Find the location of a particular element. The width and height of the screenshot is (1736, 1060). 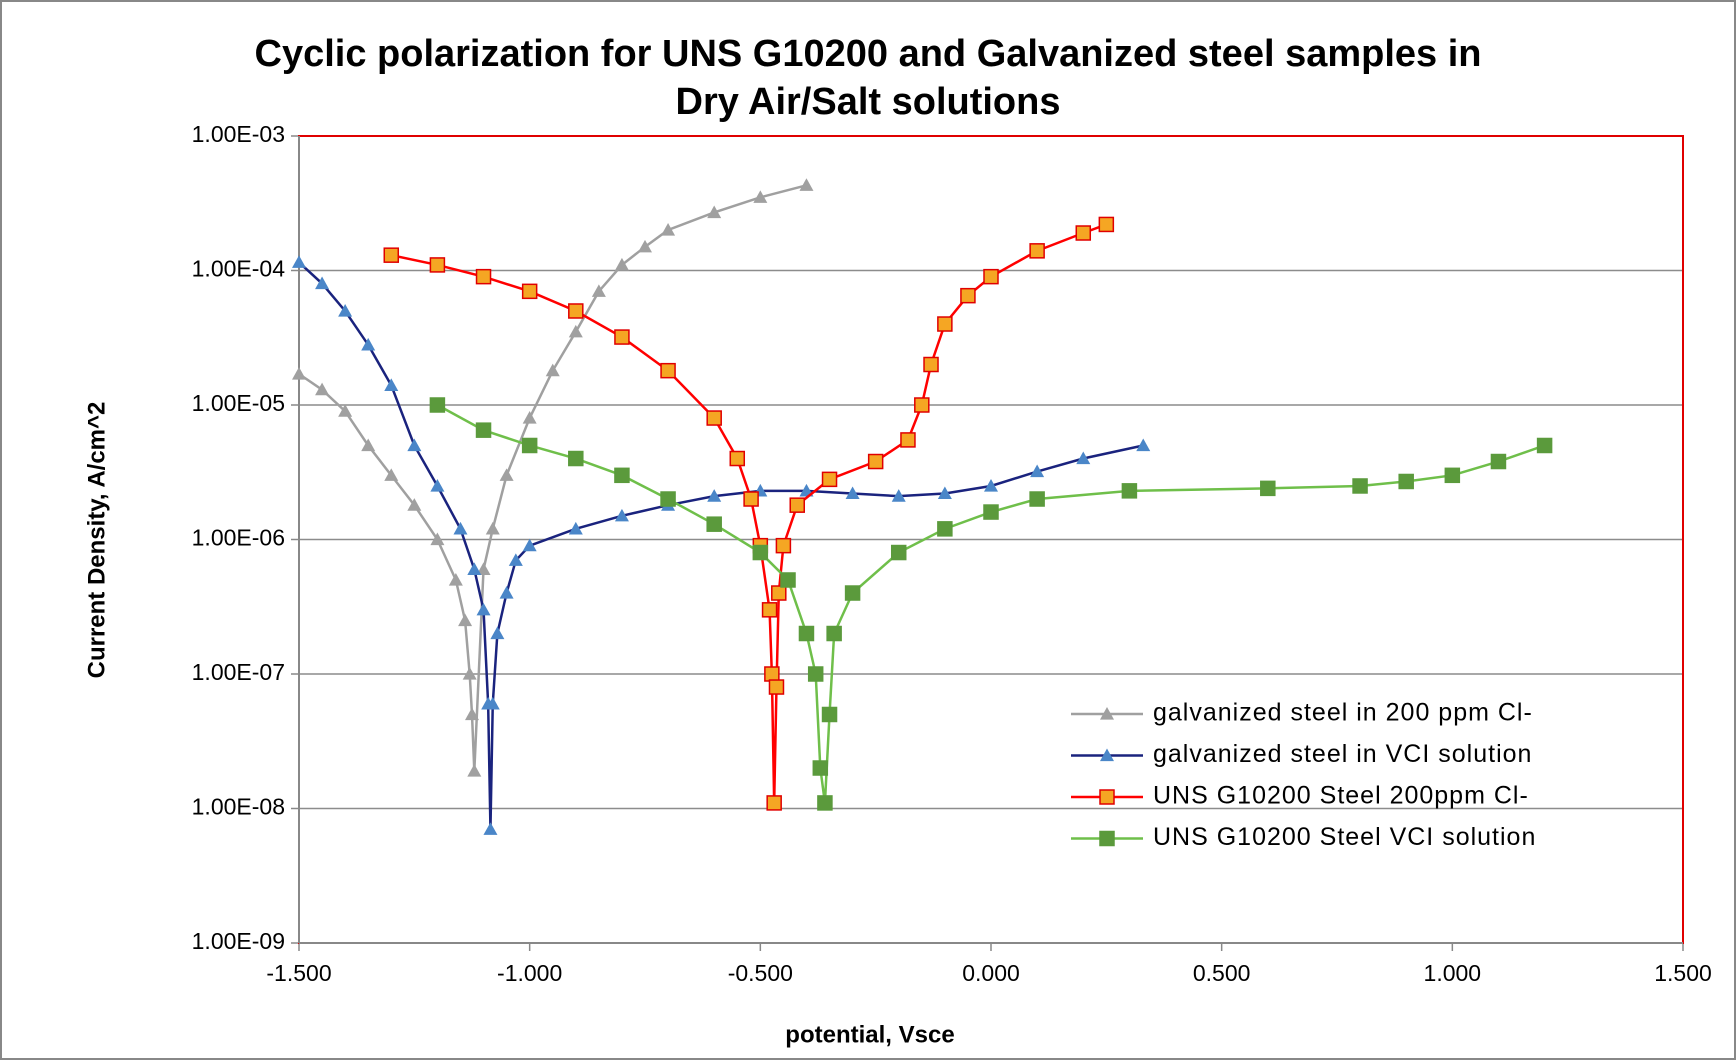

y-tick-label: 1.00E-04 is located at coordinates (239, 269).